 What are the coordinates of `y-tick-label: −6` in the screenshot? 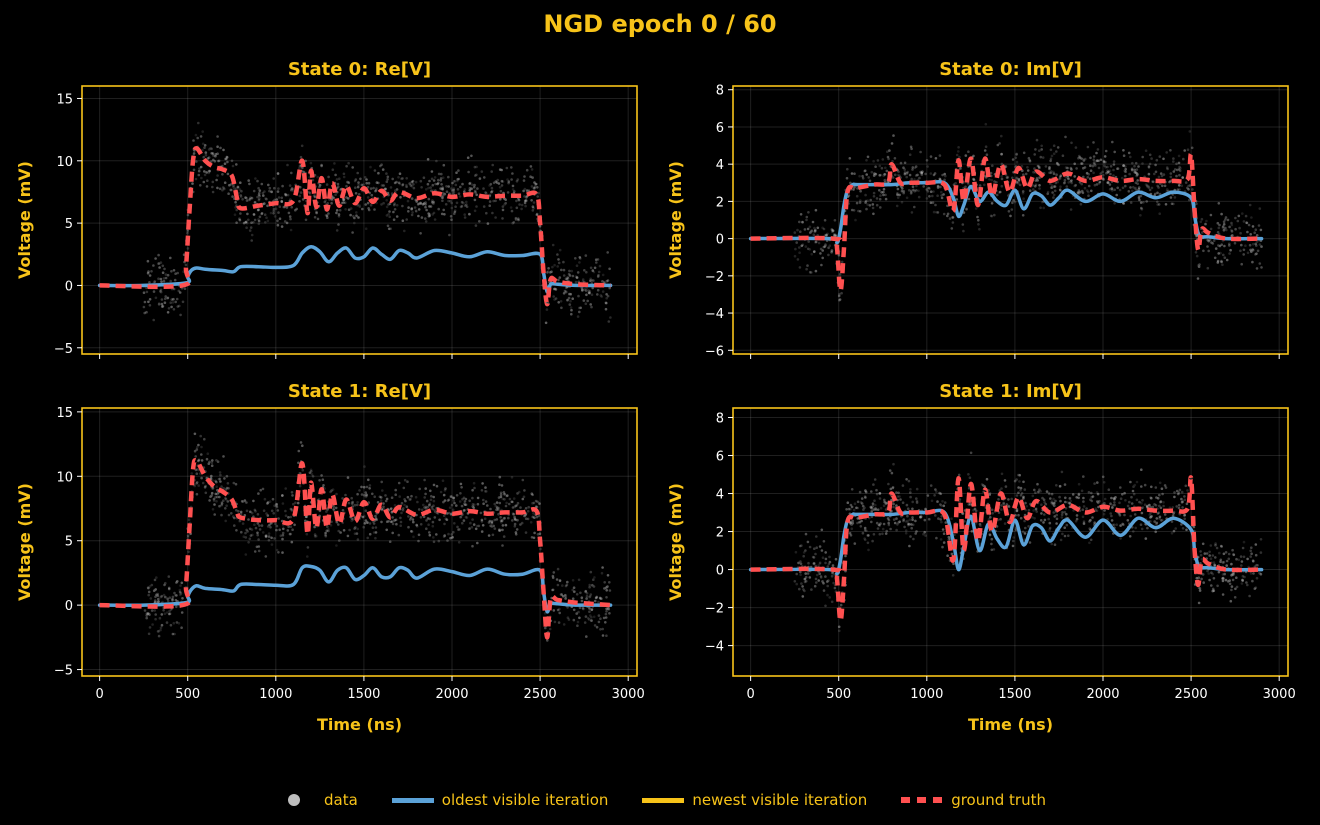 It's located at (714, 351).